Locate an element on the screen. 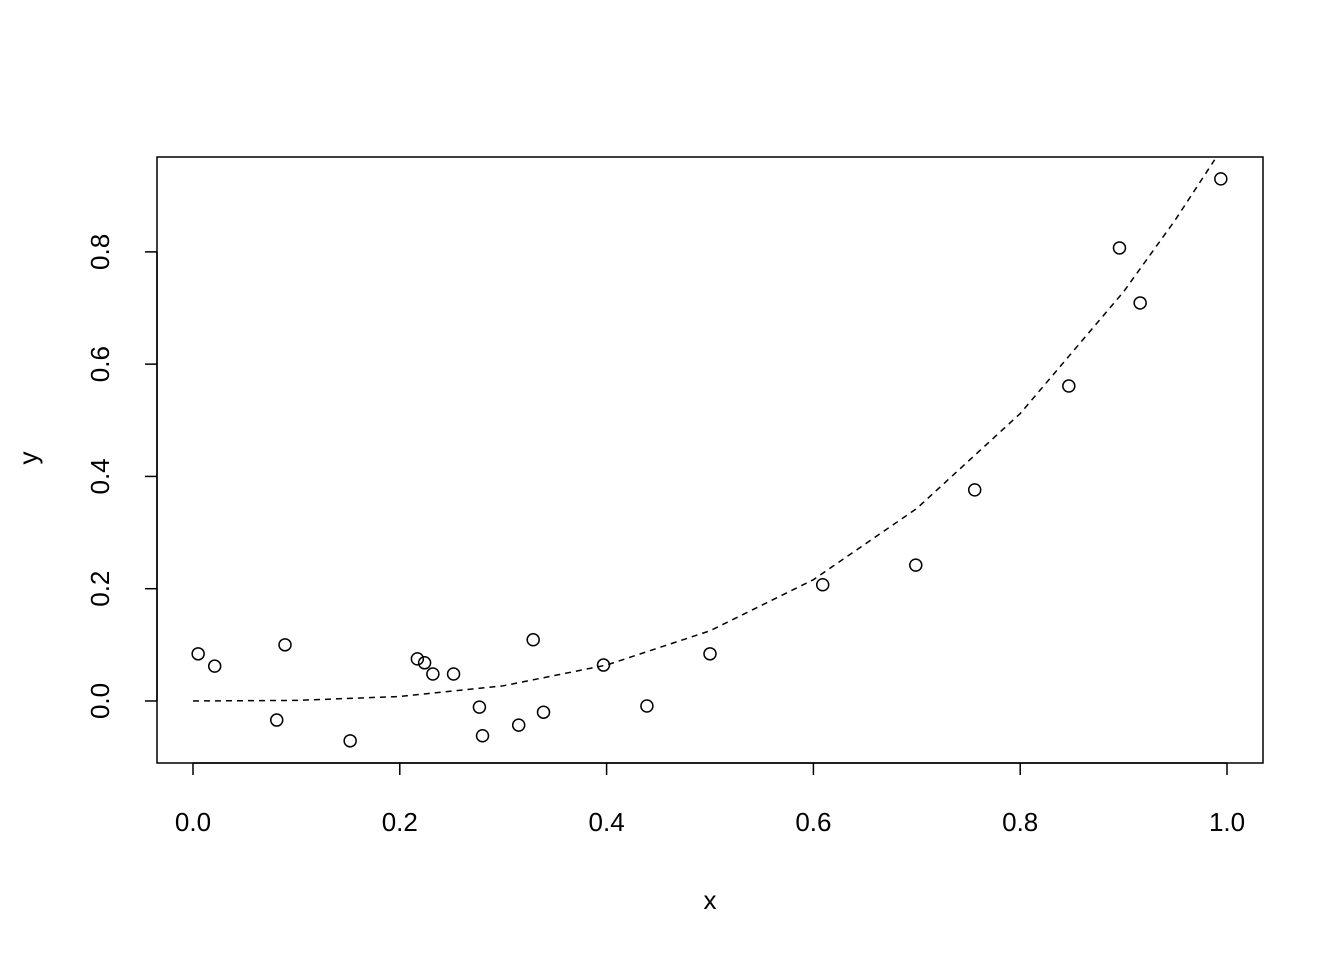 The height and width of the screenshot is (960, 1344). y-tick-label: 0.6 is located at coordinates (100, 364).